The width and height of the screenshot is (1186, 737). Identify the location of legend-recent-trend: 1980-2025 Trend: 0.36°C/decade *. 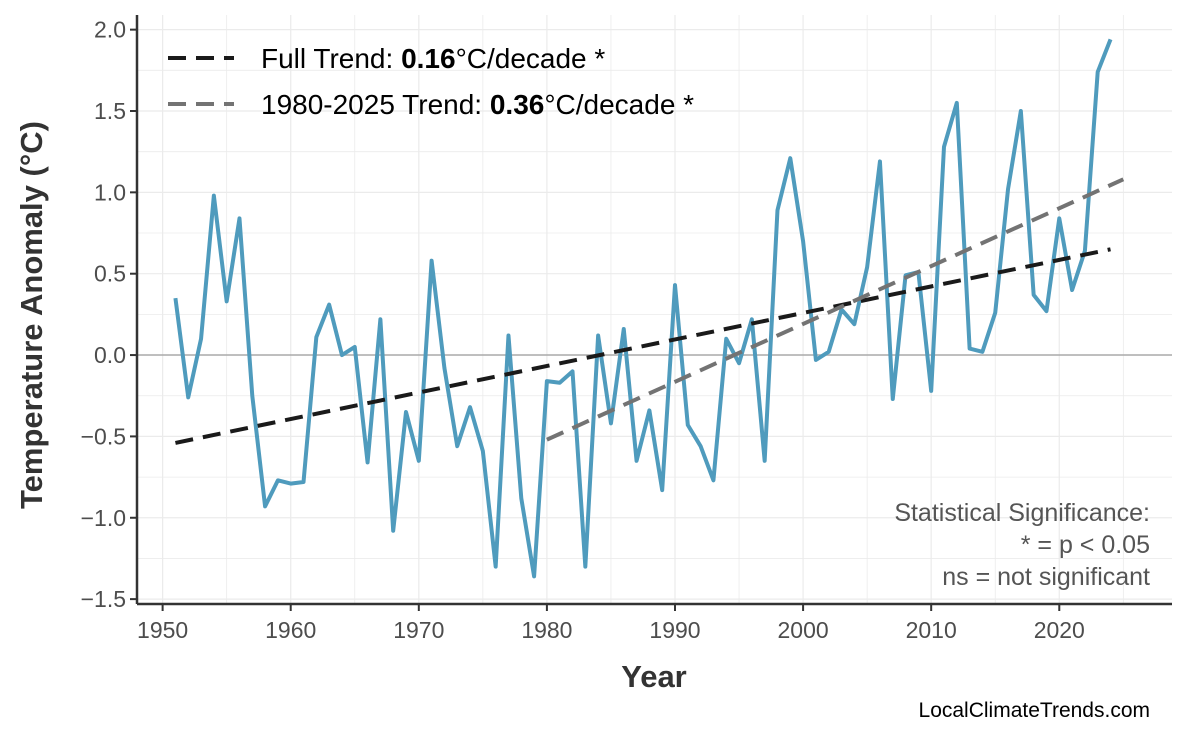
(477, 104).